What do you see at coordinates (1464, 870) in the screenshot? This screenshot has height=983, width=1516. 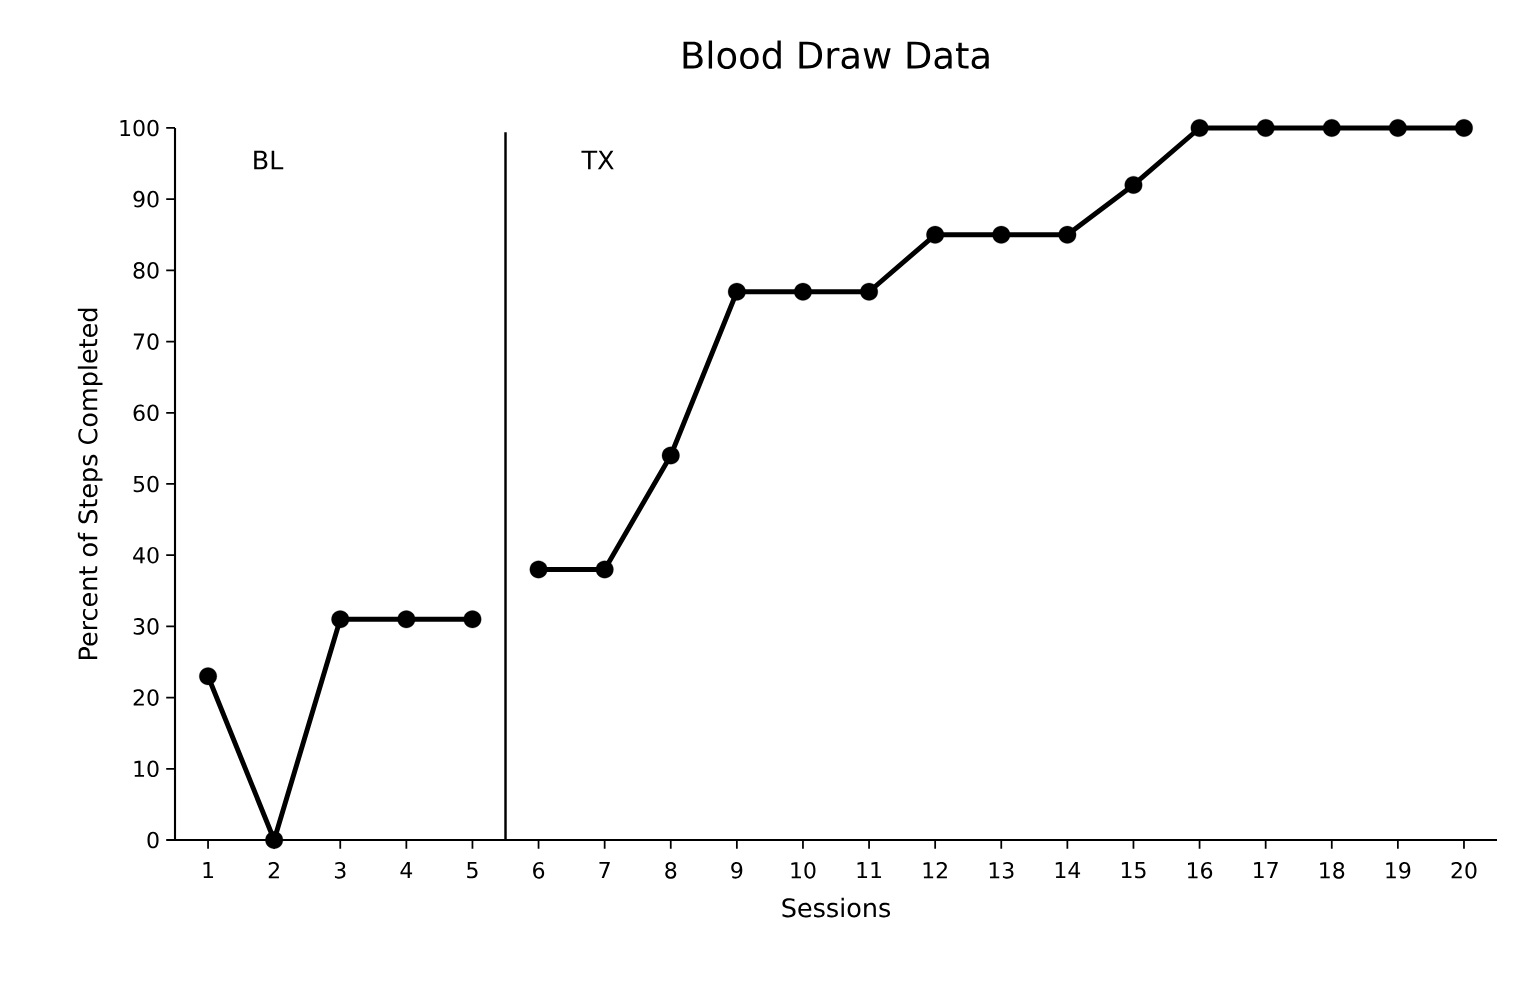 I see `x-tick-label: 20` at bounding box center [1464, 870].